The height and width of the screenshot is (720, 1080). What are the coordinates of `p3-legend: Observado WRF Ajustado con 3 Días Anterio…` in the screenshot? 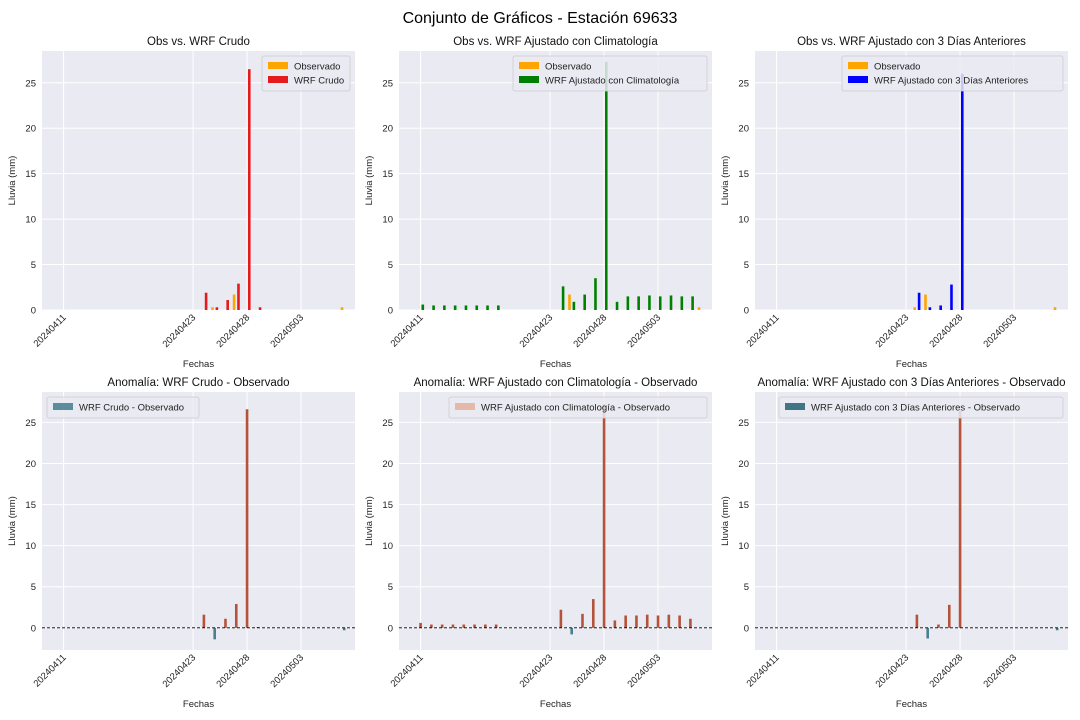 It's located at (952, 73).